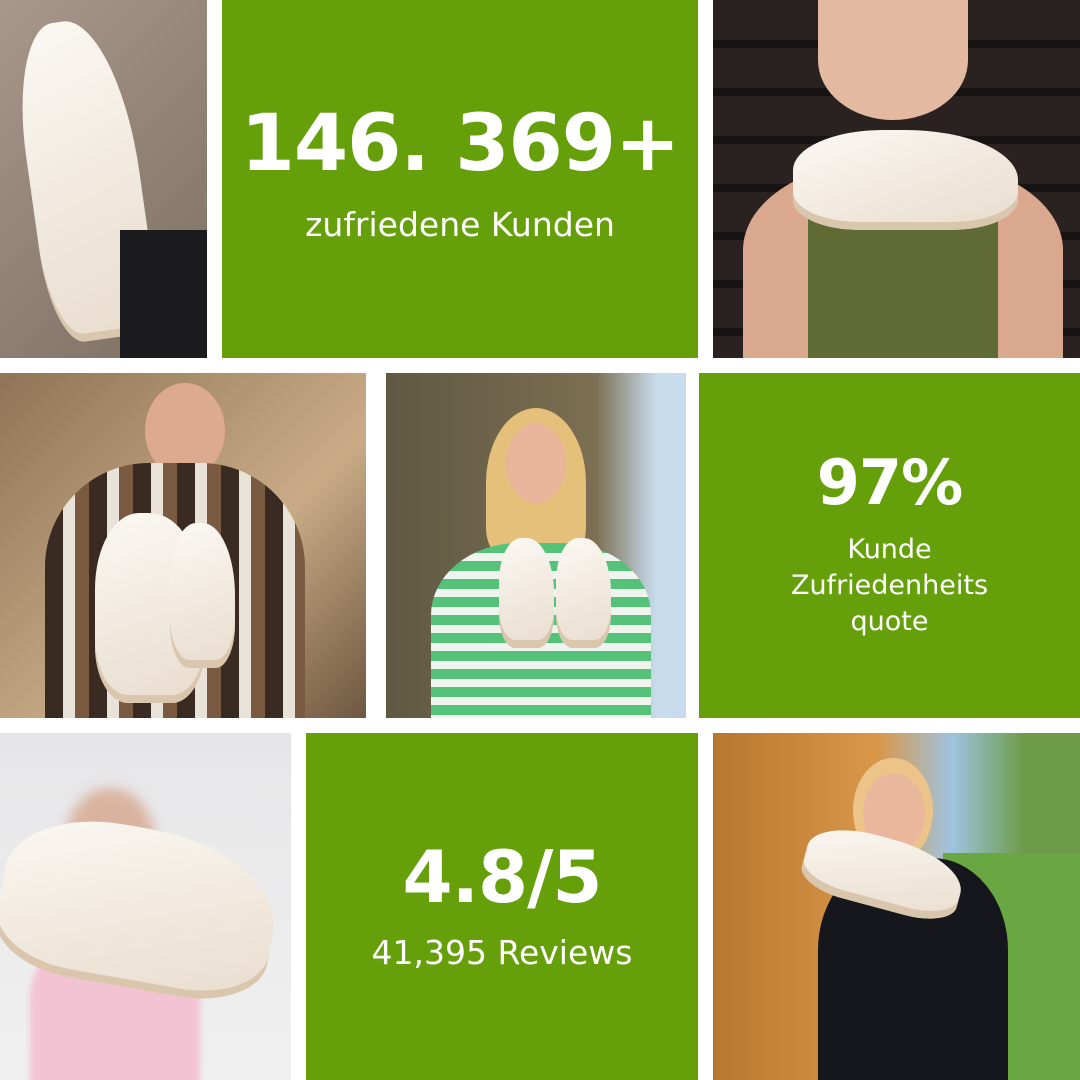 The image size is (1080, 1080). I want to click on photo-woman-holding-shoe-dark-wall, so click(896, 179).